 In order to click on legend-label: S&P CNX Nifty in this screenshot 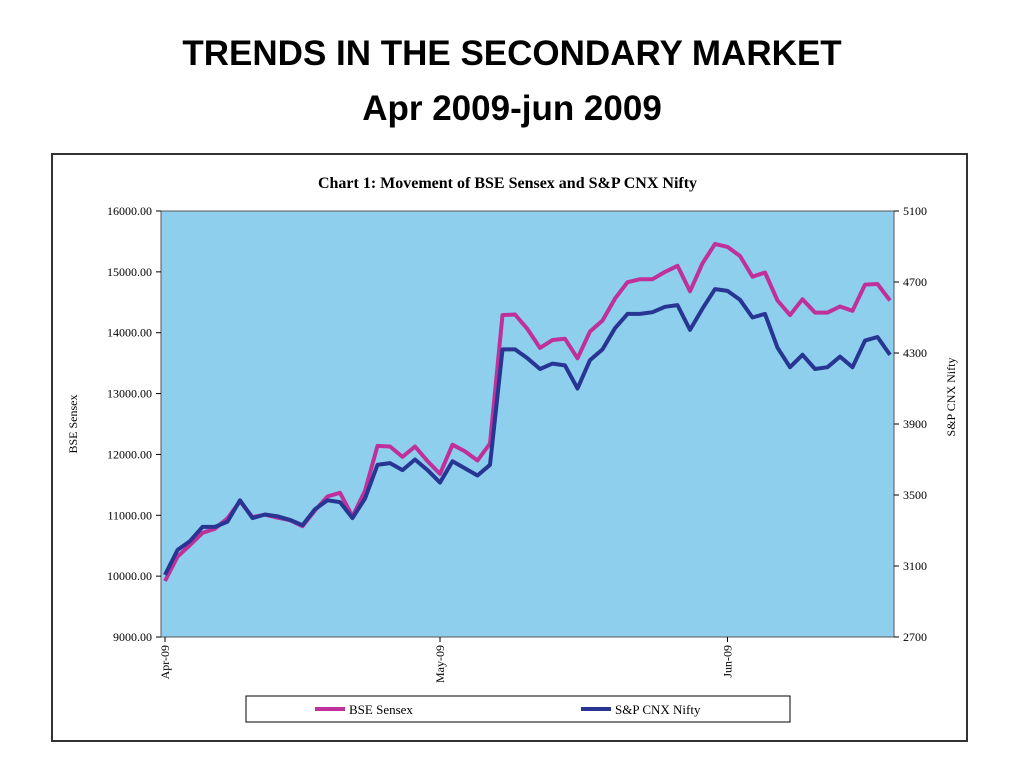, I will do `click(658, 709)`.